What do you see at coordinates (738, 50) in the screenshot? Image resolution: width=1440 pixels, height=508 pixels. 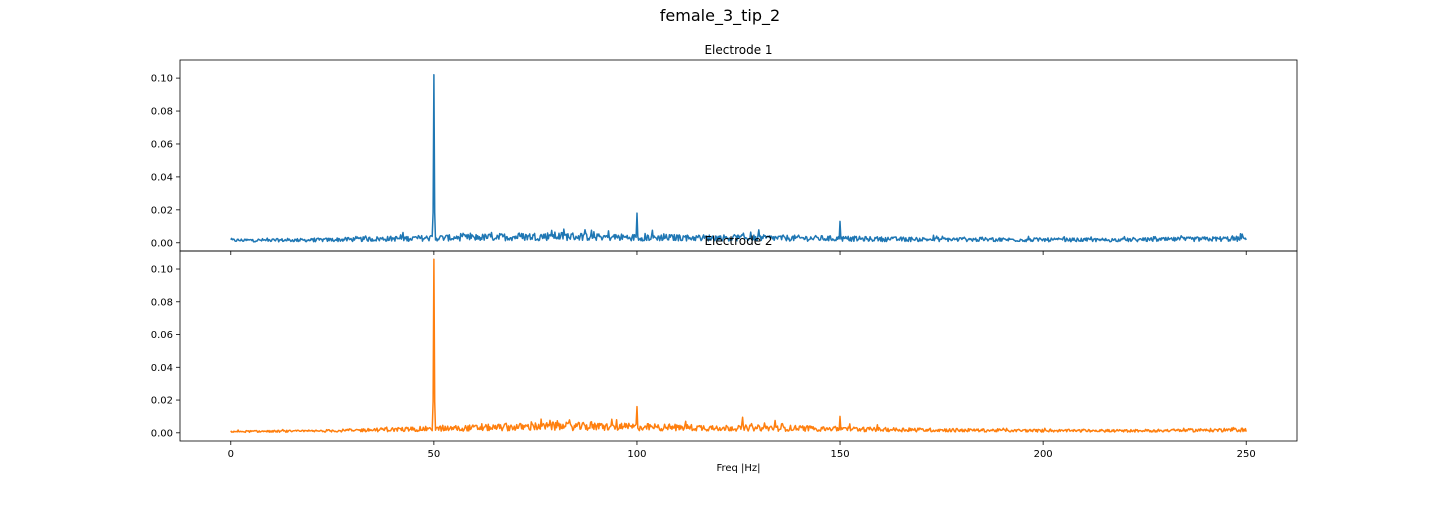 I see `subplot-title: Electrode 1` at bounding box center [738, 50].